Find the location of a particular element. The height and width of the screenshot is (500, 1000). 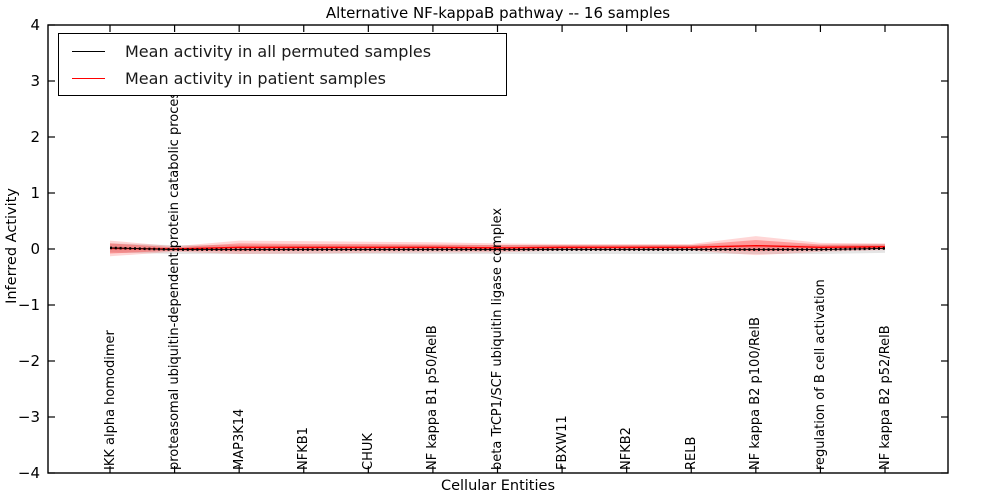

legend-line-sample-black is located at coordinates (88, 51).